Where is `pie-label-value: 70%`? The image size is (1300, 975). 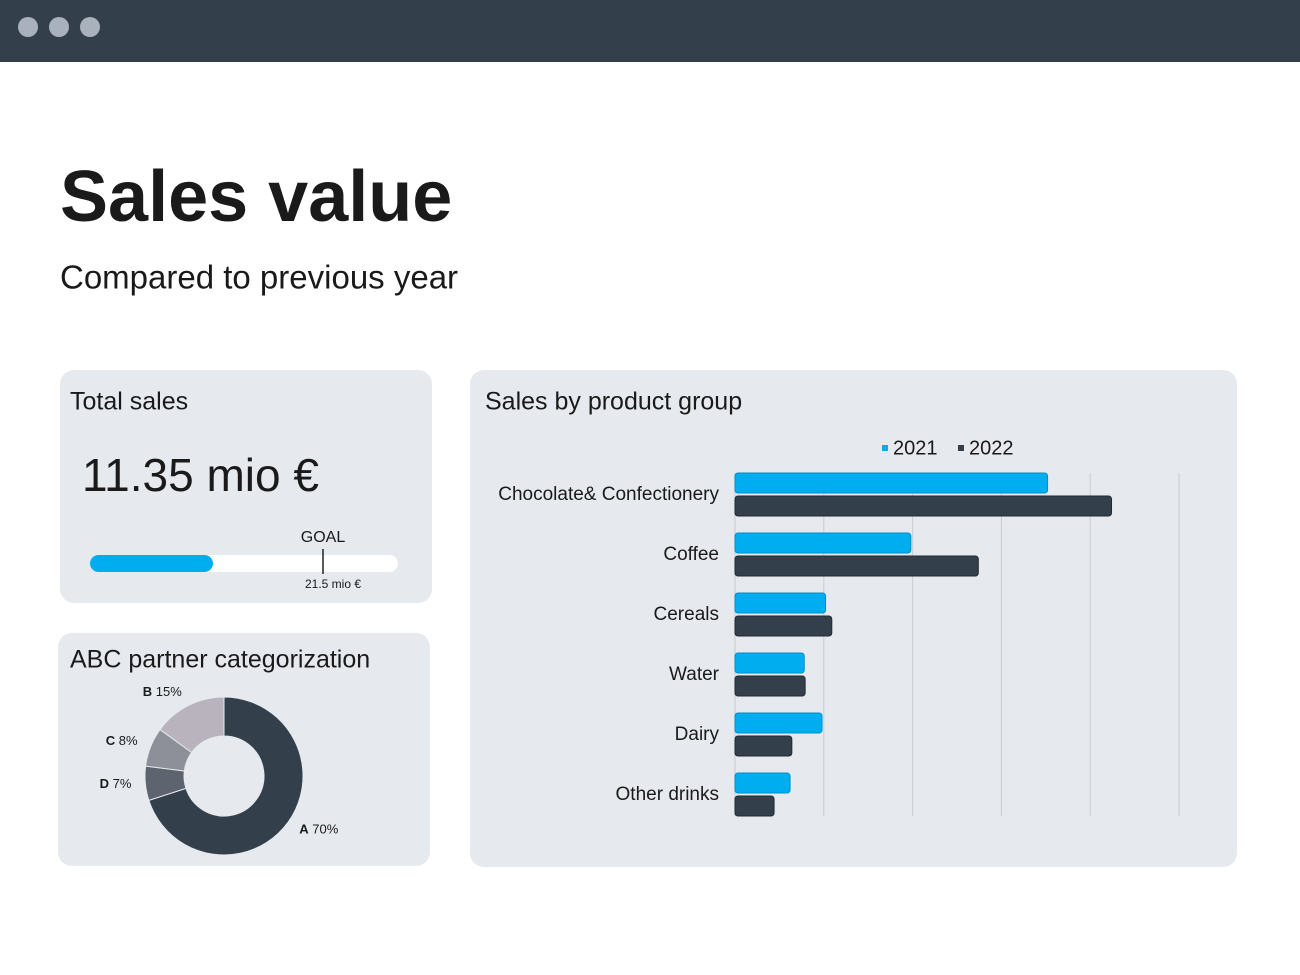
pie-label-value: 70% is located at coordinates (325, 829).